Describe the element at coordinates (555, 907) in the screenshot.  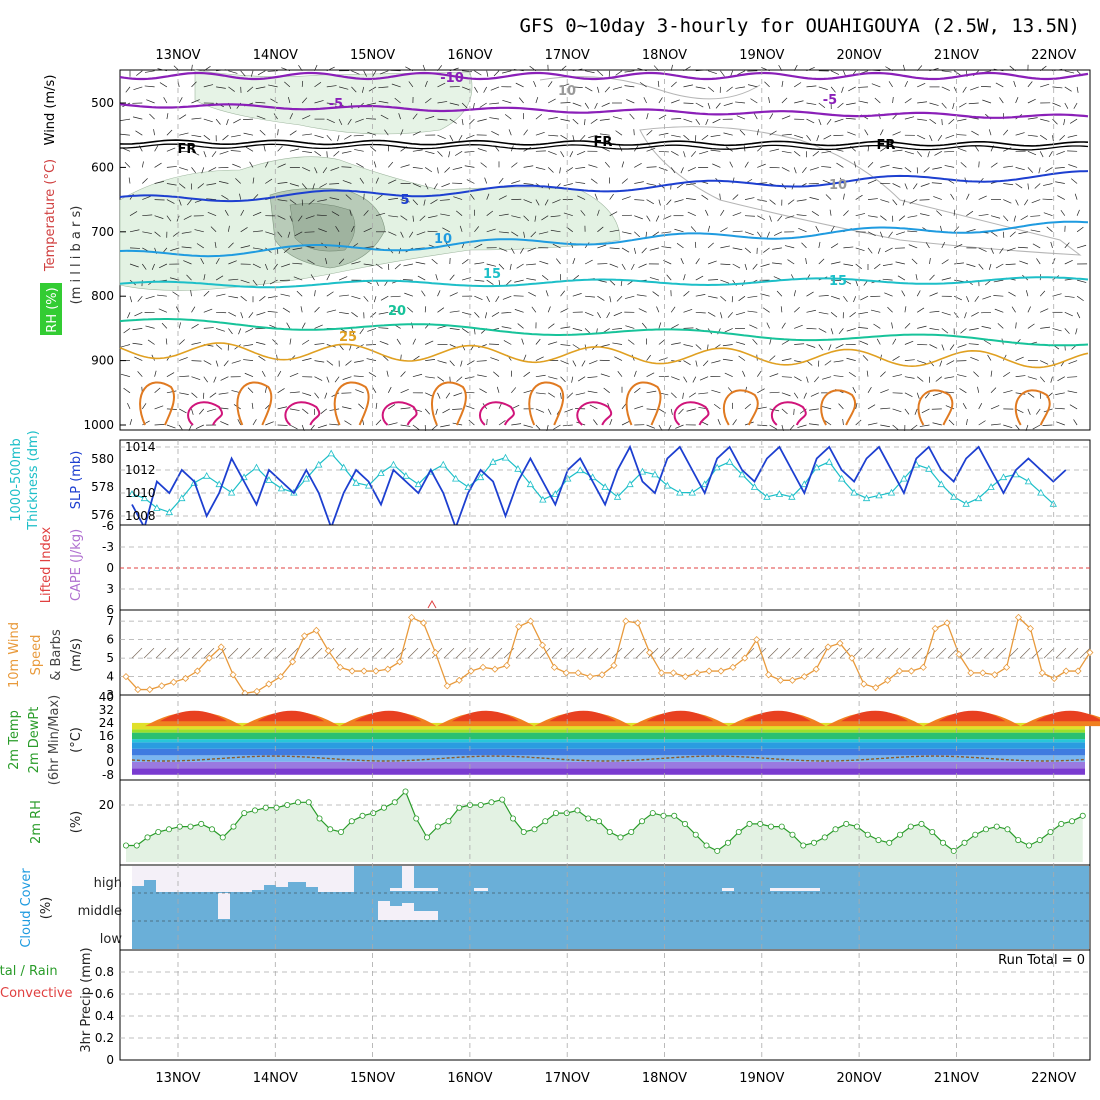
I see `cloud-panel: high middle low Cloud Cover (%)` at that location.